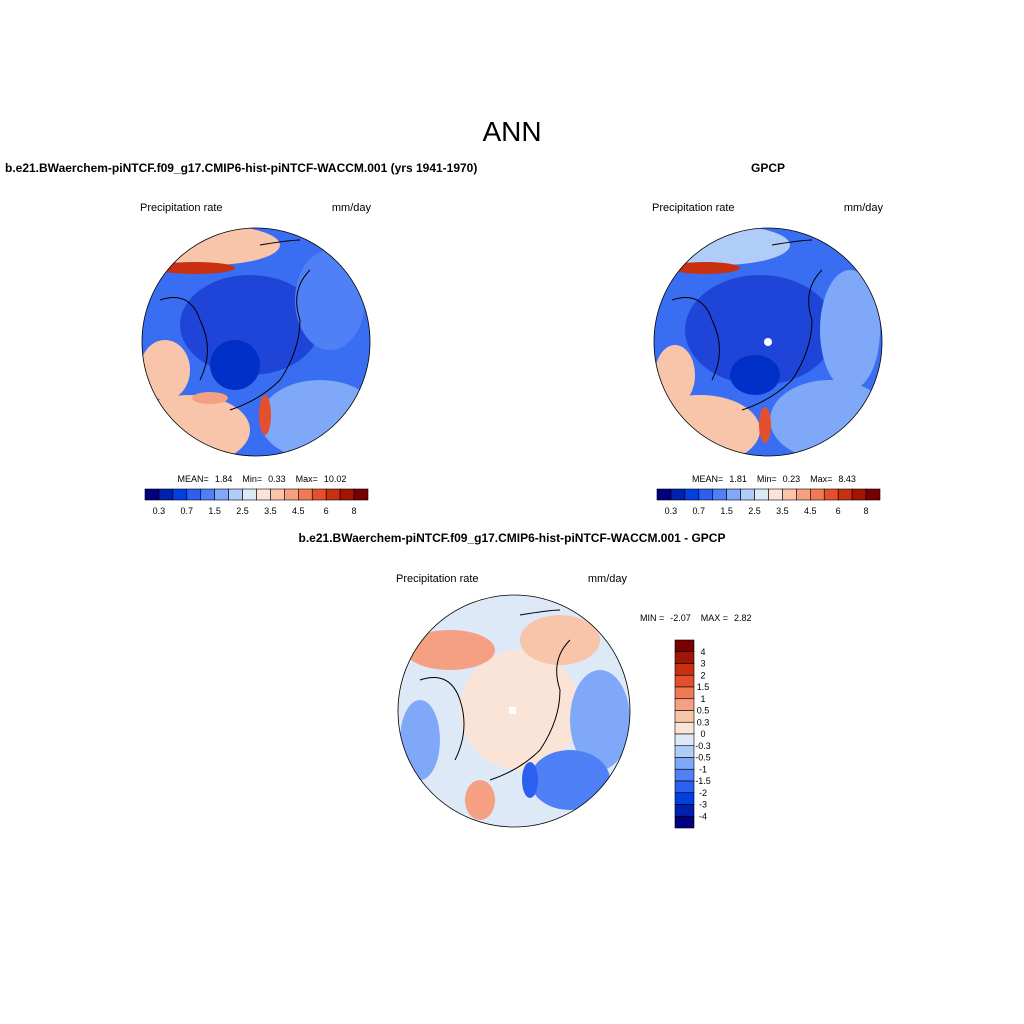 The image size is (1024, 1024). I want to click on stat-text: 1.84, so click(224, 479).